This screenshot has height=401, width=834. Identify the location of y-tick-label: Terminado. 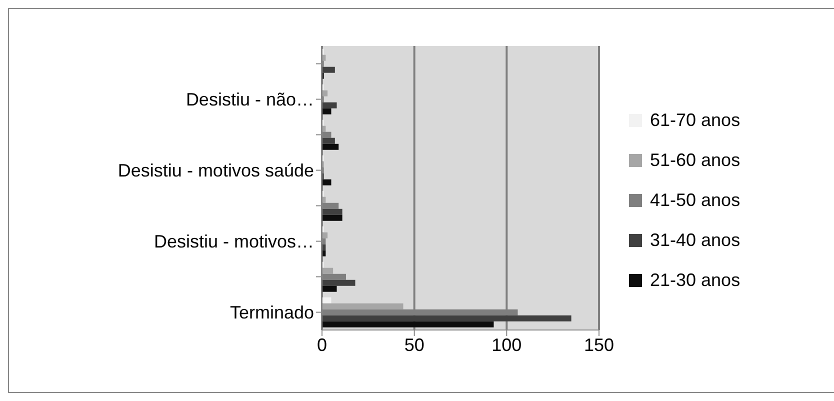
(272, 312).